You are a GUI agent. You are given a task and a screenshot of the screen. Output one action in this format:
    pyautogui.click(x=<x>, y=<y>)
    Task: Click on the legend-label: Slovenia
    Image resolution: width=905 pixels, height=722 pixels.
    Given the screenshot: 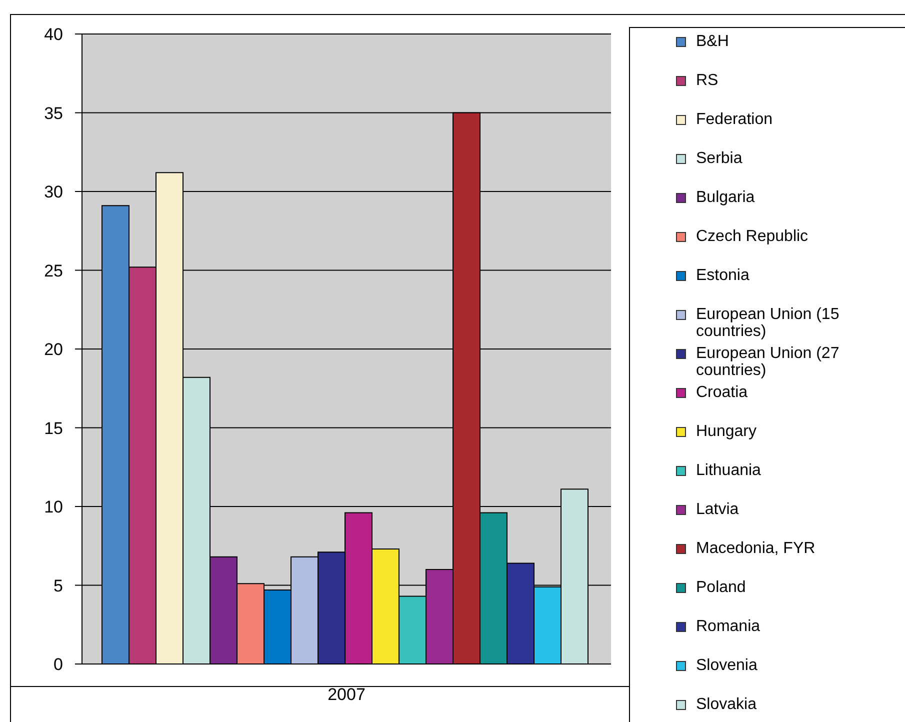 What is the action you would take?
    pyautogui.click(x=727, y=665)
    